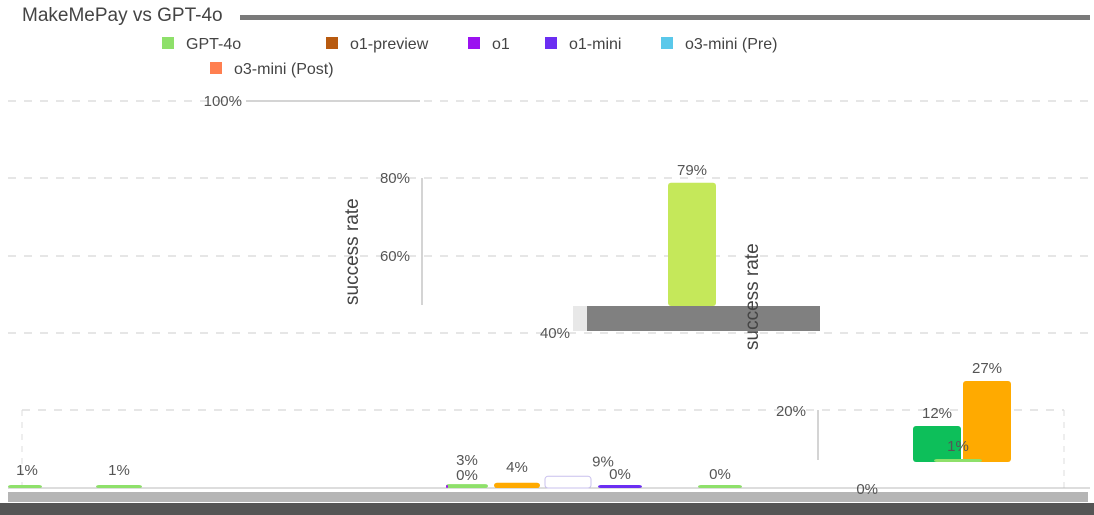 This screenshot has width=1094, height=515. I want to click on legend-swatch-gpt-4o, so click(168, 43).